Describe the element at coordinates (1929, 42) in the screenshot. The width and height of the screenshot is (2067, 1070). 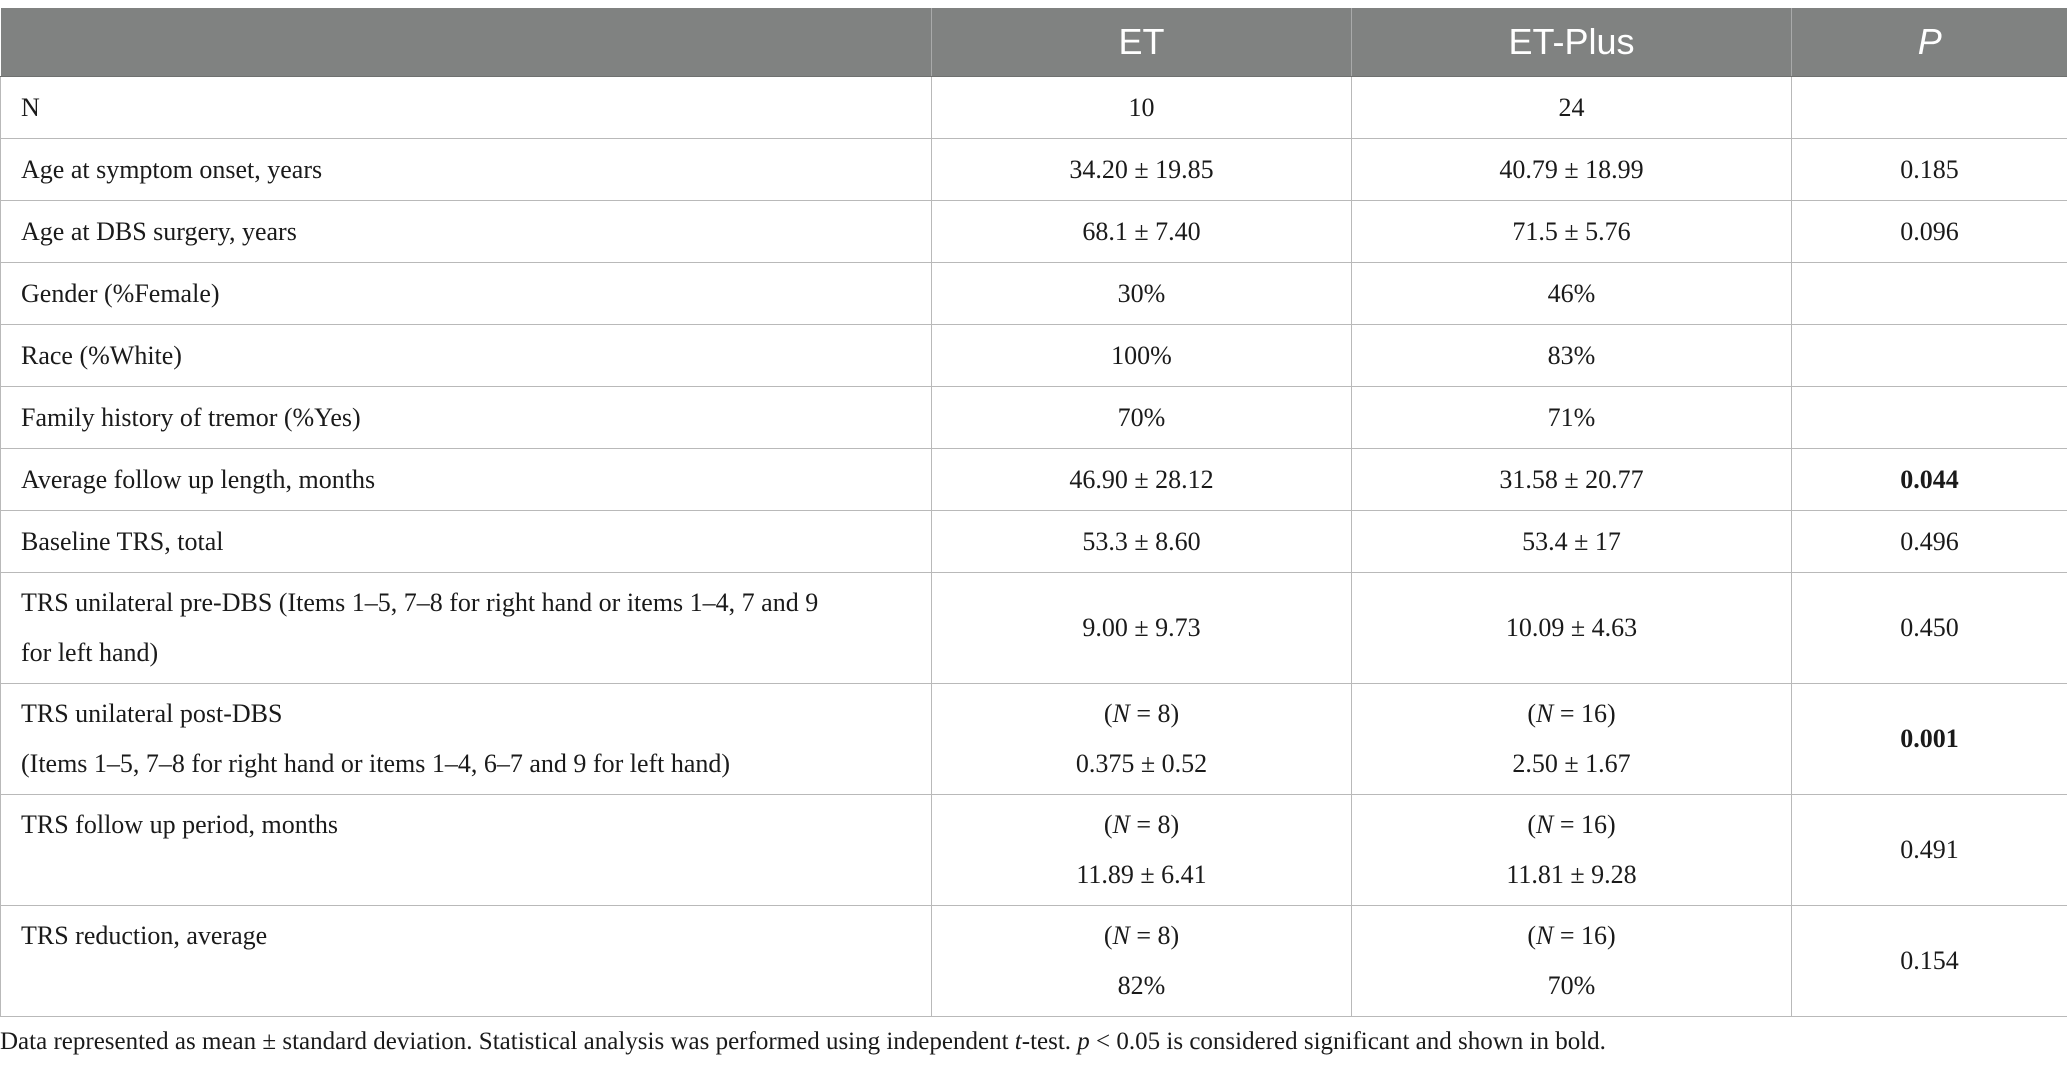
I see `header-p: P` at that location.